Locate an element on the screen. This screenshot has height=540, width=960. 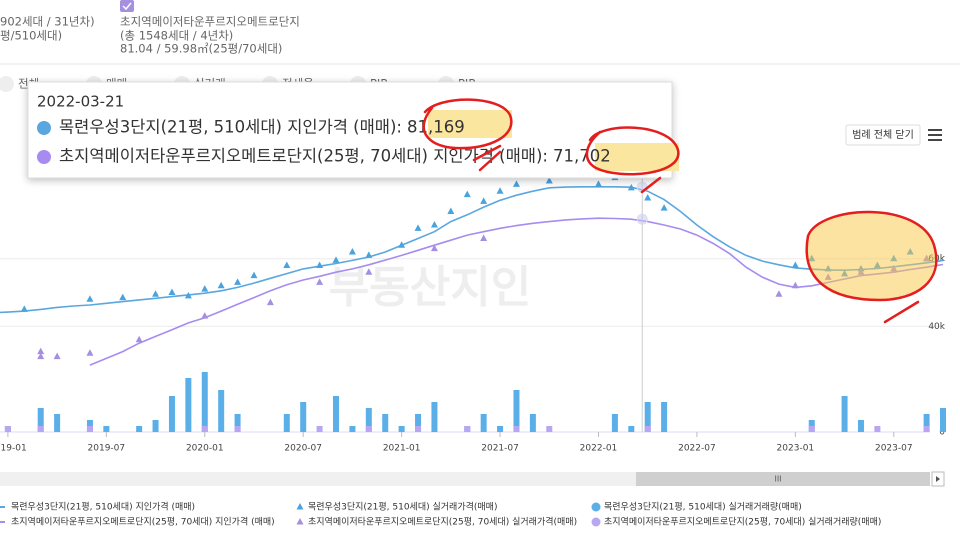
x-tick-label: 2021-07 is located at coordinates (500, 449).